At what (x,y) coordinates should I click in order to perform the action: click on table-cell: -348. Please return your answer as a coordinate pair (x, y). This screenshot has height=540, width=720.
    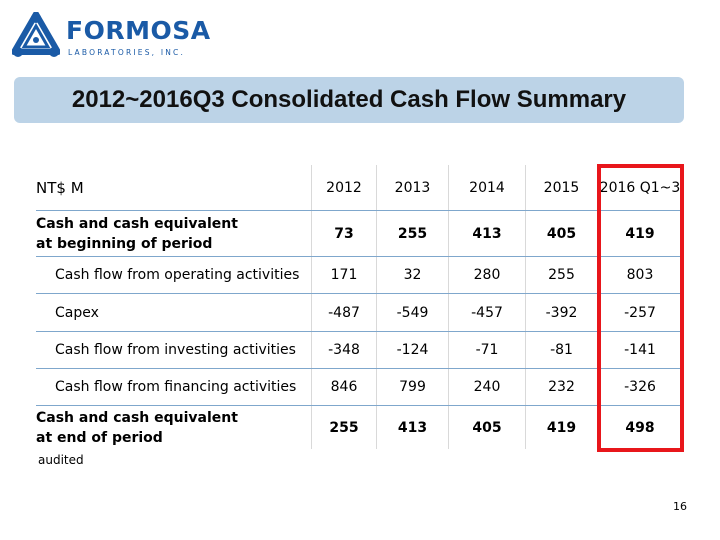
    Looking at the image, I should click on (343, 350).